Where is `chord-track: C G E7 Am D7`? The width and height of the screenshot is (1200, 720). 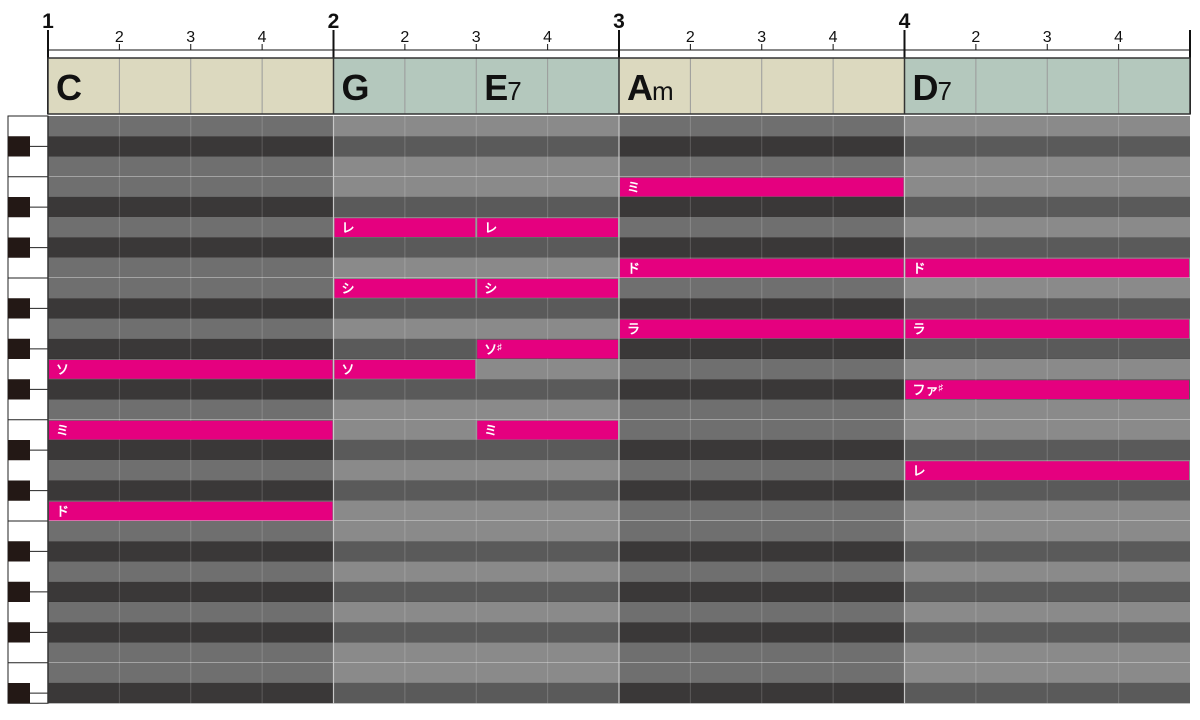 chord-track: C G E7 Am D7 is located at coordinates (619, 86).